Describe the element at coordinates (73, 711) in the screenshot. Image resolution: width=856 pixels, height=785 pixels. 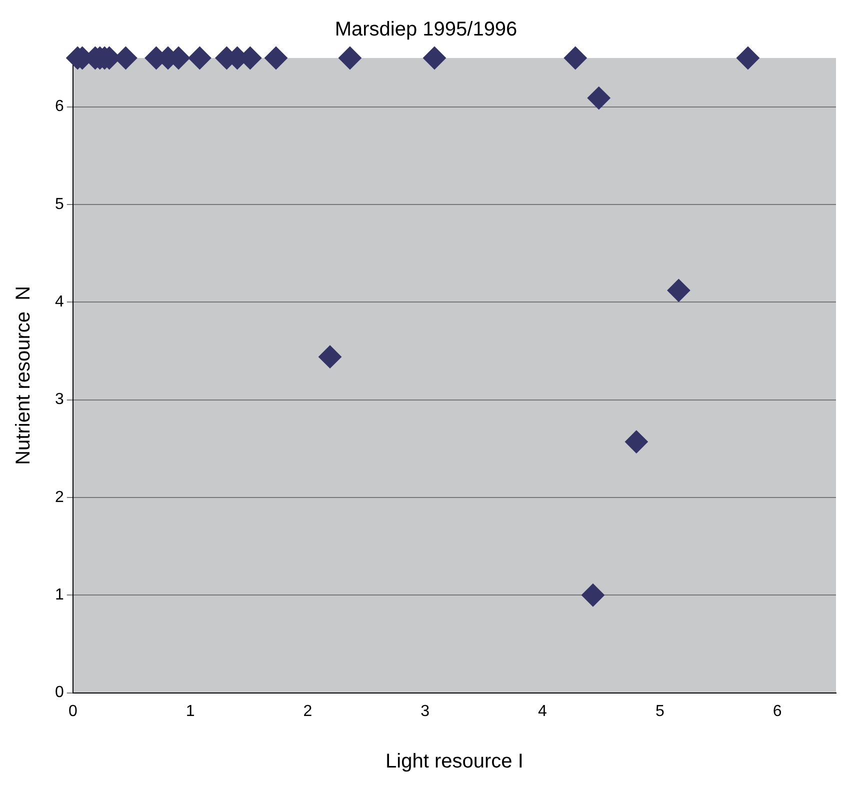
I see `x-tick-label: 0` at that location.